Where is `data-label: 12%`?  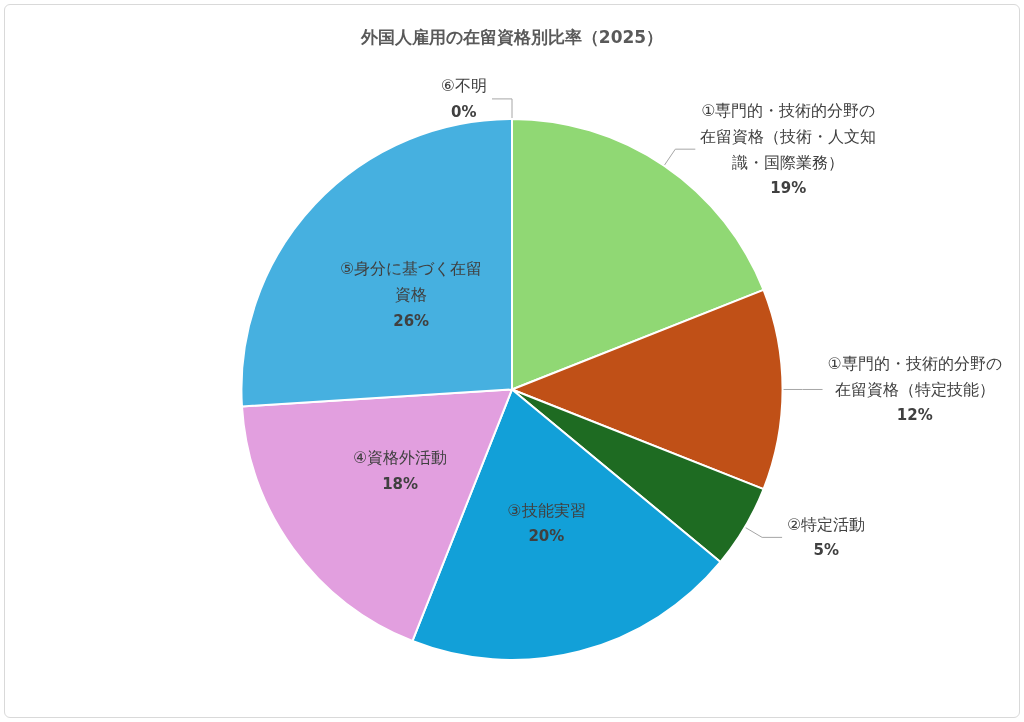 data-label: 12% is located at coordinates (914, 415).